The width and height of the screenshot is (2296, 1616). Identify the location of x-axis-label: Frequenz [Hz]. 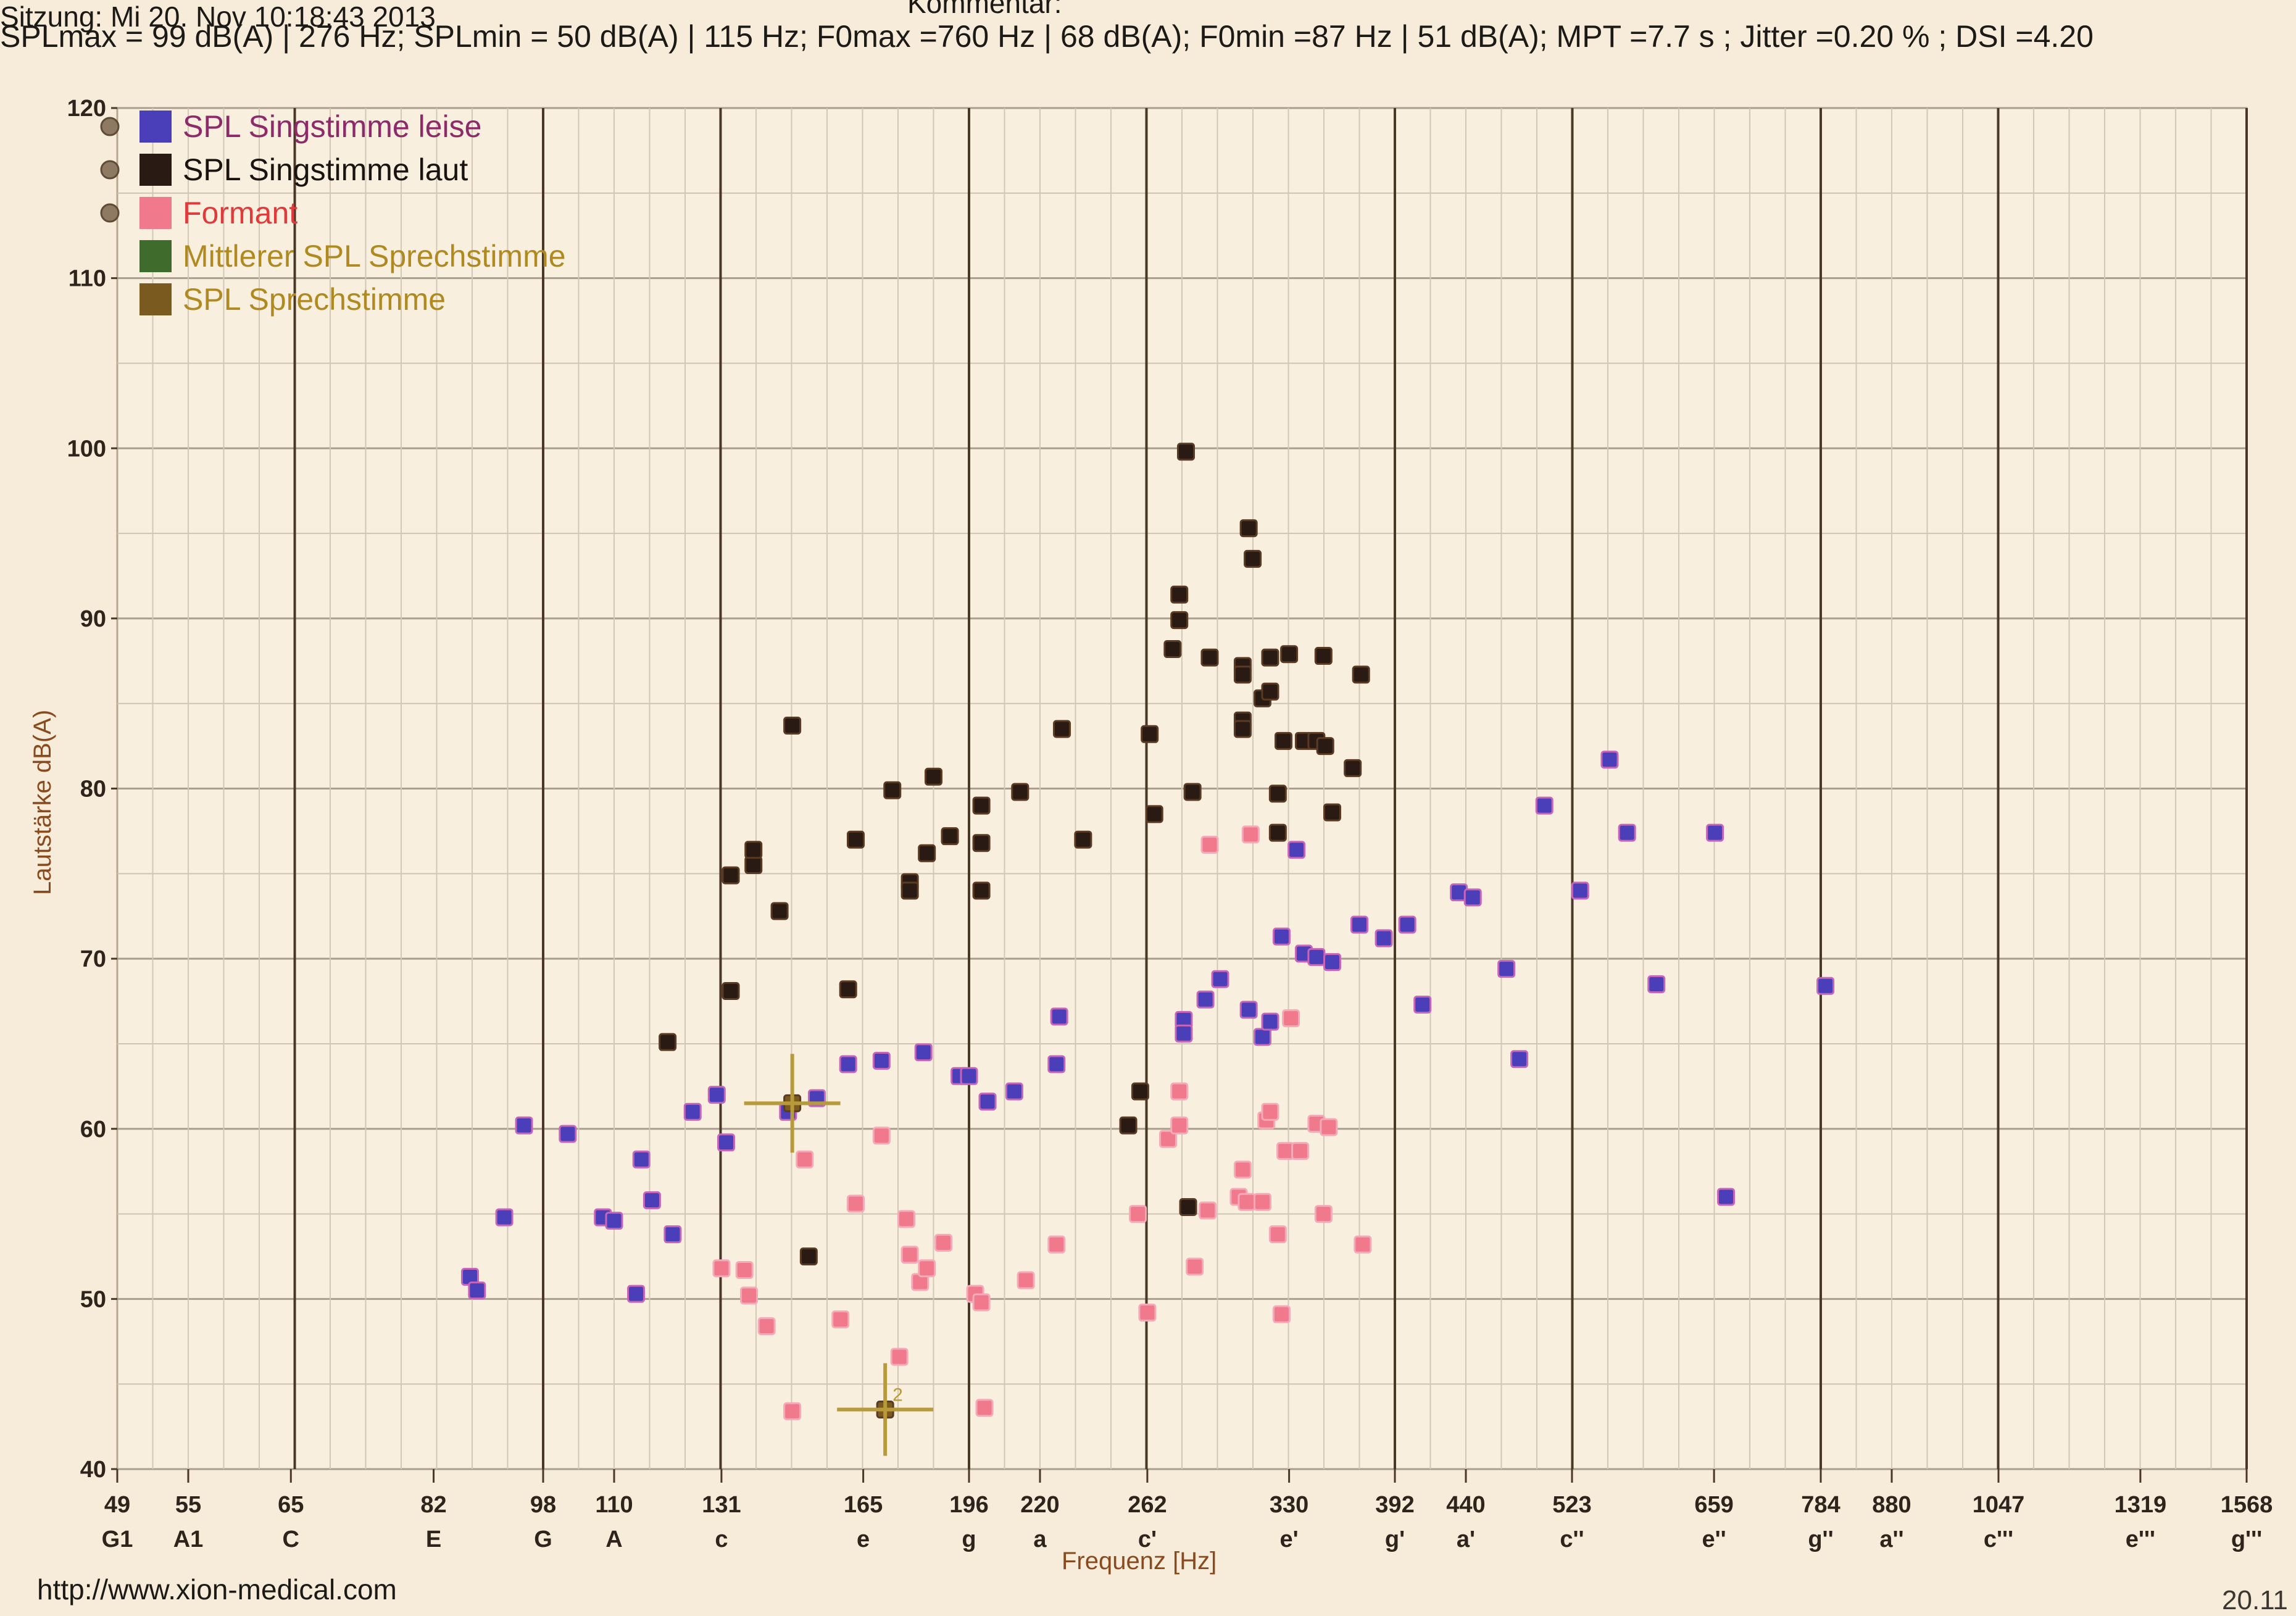
(1139, 1561).